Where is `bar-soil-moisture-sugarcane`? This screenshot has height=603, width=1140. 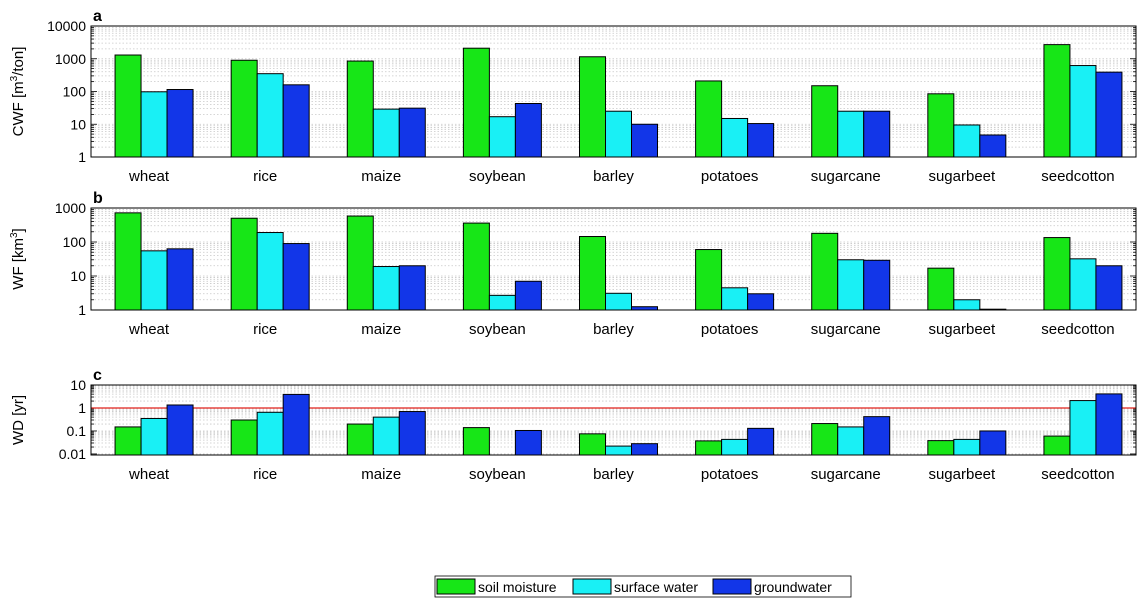 bar-soil-moisture-sugarcane is located at coordinates (825, 271).